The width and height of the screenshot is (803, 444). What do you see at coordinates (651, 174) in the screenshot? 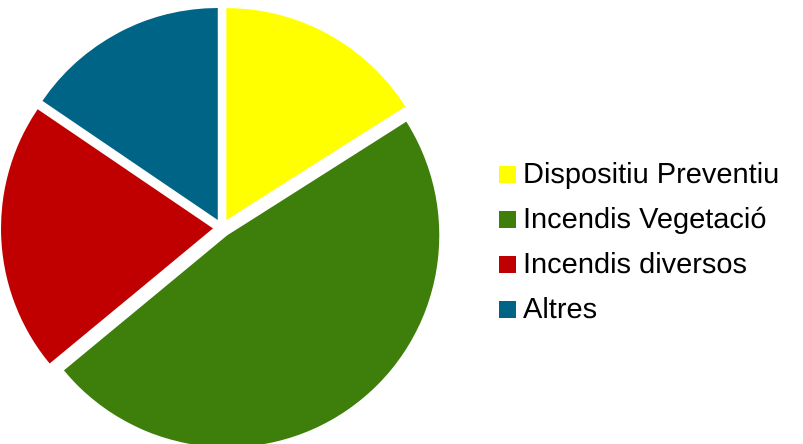
I see `legend-label: Dispositiu Preventiu` at bounding box center [651, 174].